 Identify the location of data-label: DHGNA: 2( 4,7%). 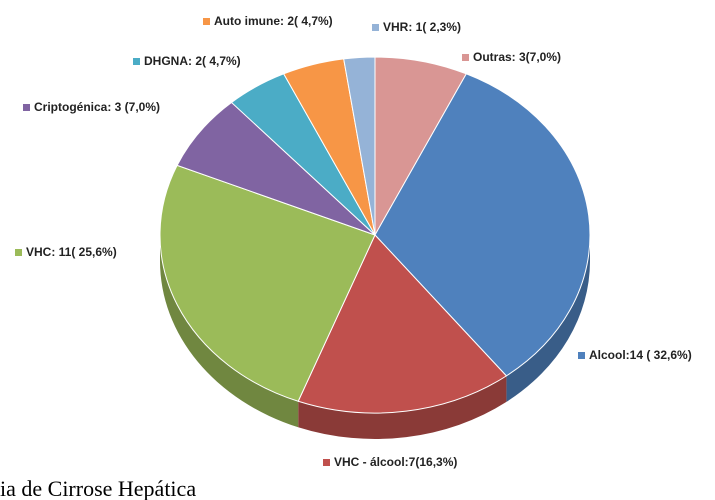
(192, 61).